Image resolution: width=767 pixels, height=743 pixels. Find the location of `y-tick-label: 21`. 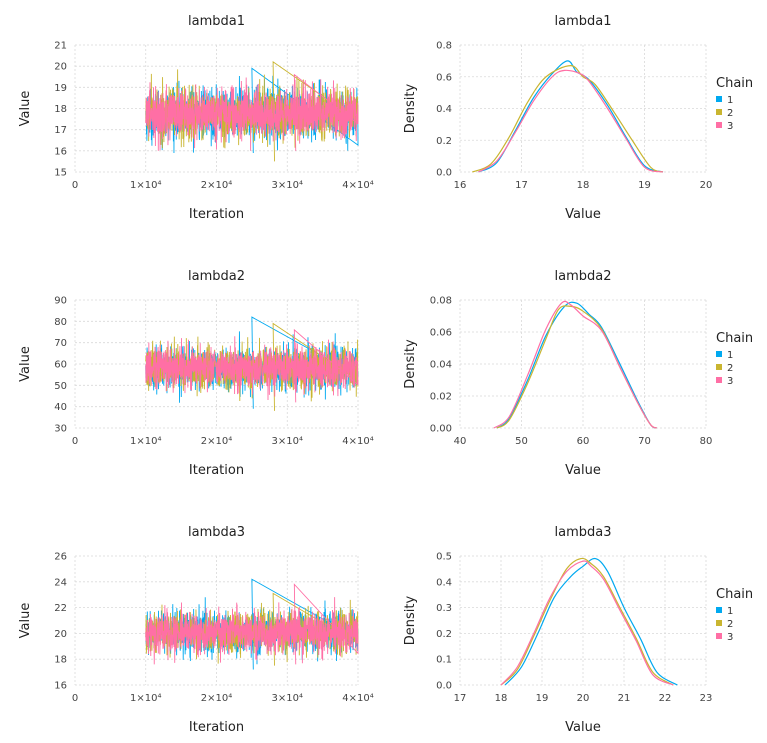

y-tick-label: 21 is located at coordinates (60, 46).